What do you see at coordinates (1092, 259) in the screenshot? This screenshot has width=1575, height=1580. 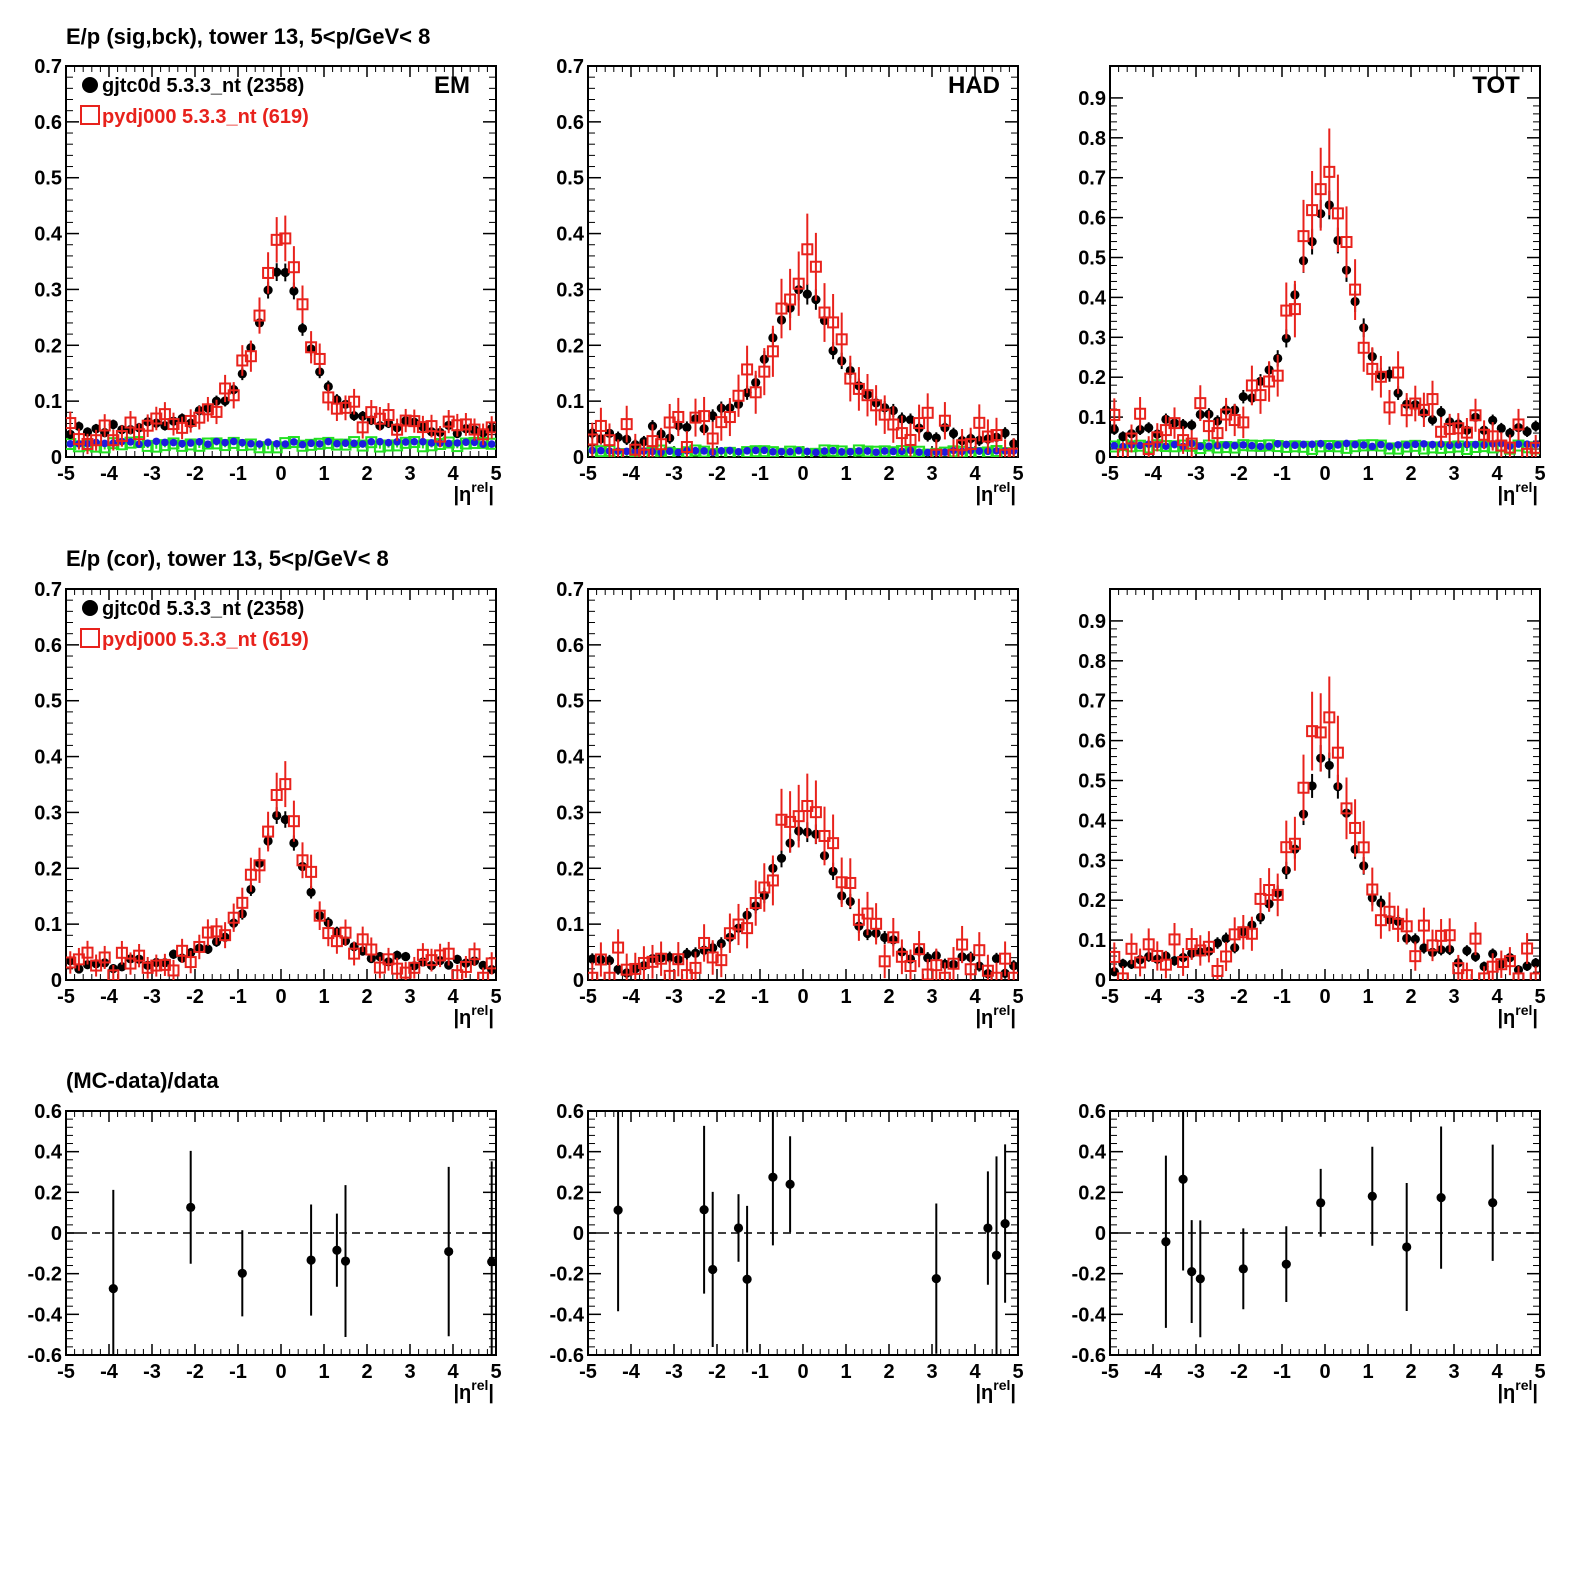 I see `y-tick-label: 0.5` at bounding box center [1092, 259].